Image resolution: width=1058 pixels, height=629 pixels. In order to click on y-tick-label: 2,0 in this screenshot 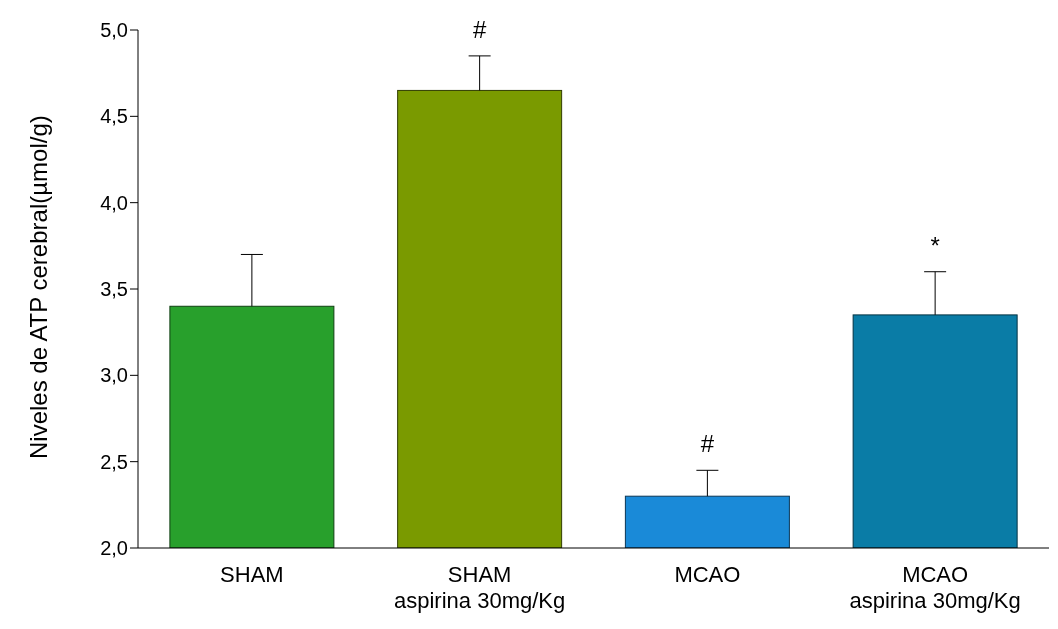, I will do `click(114, 548)`.